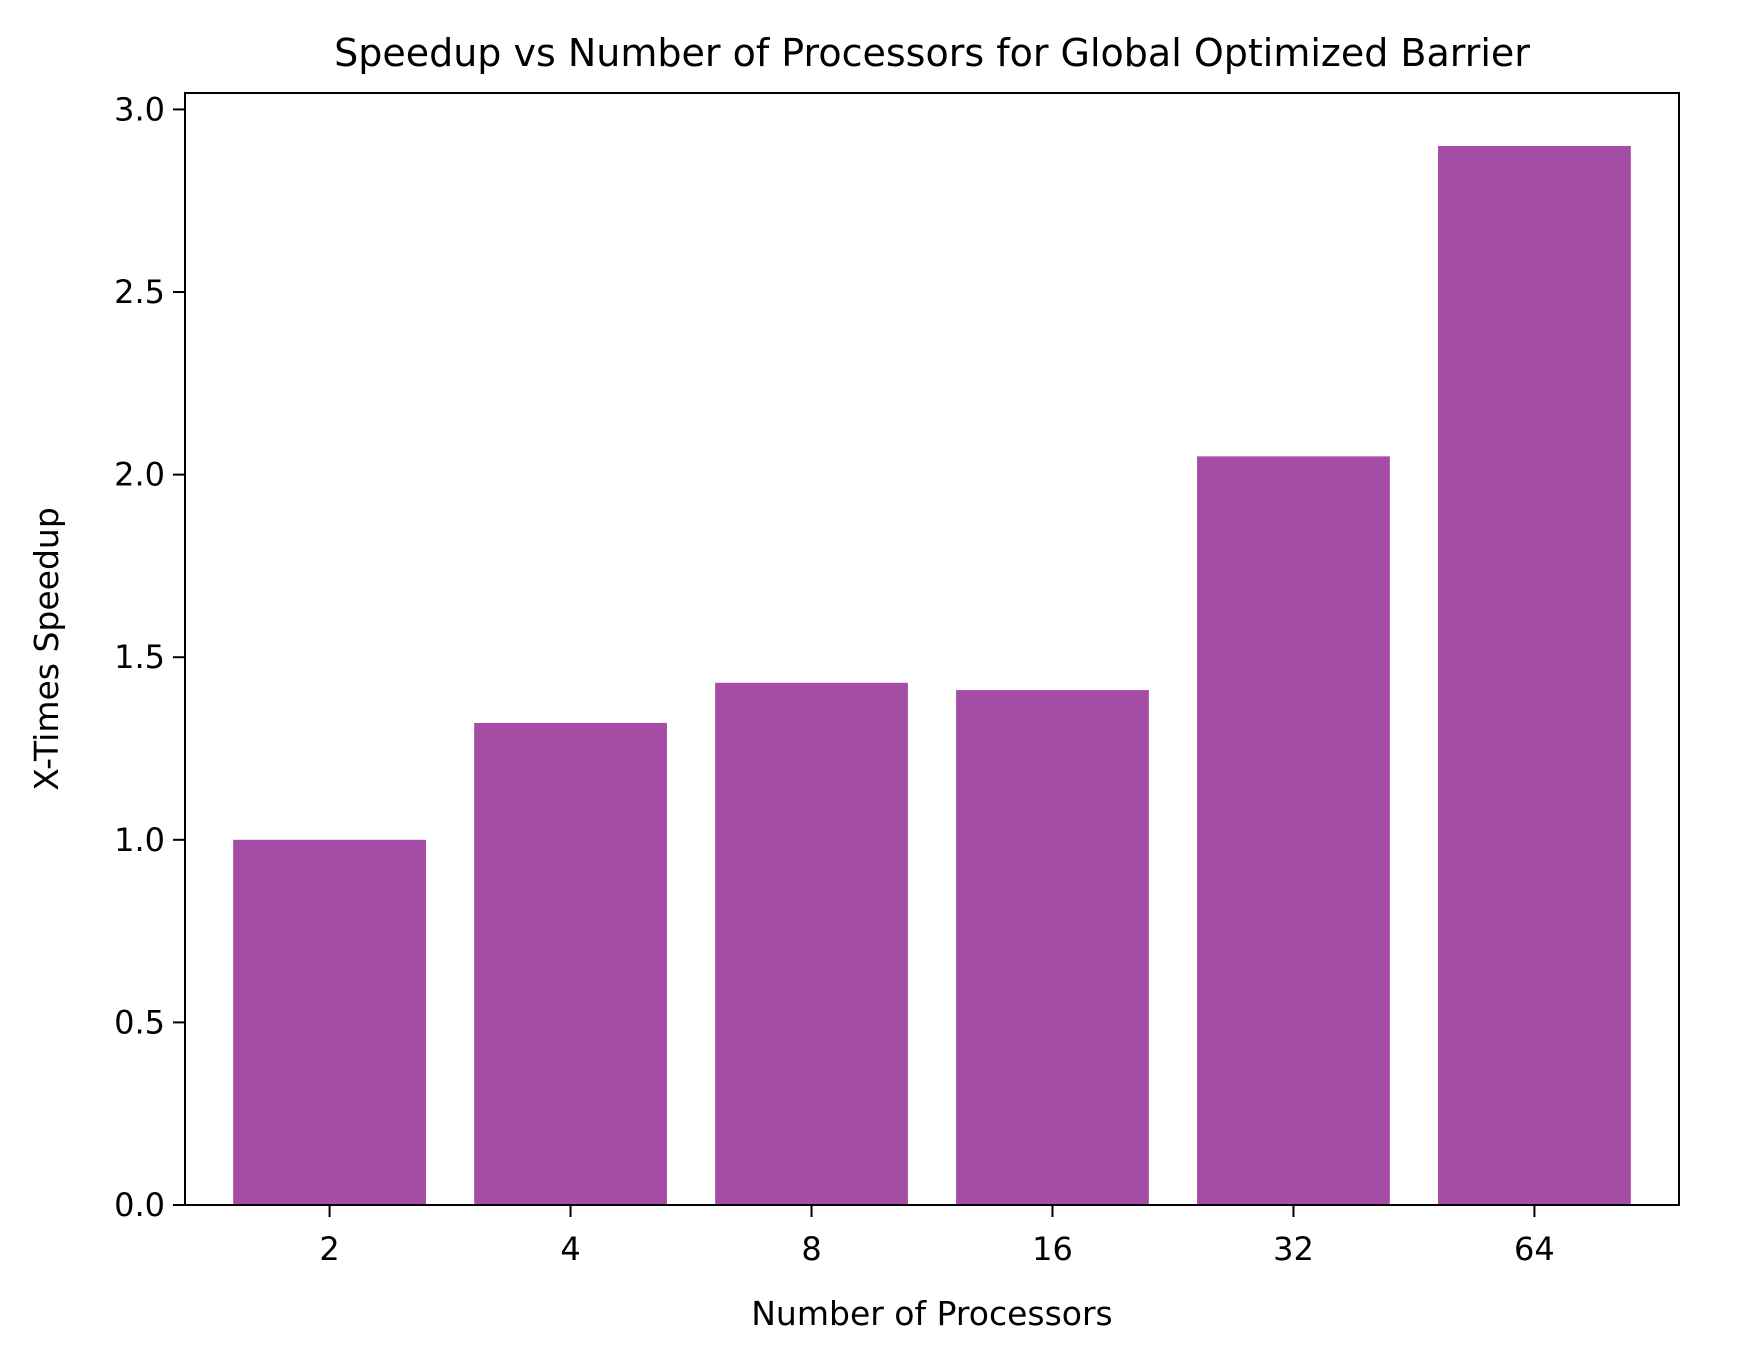  Describe the element at coordinates (139, 109) in the screenshot. I see `y-tick-label: 3.0` at that location.